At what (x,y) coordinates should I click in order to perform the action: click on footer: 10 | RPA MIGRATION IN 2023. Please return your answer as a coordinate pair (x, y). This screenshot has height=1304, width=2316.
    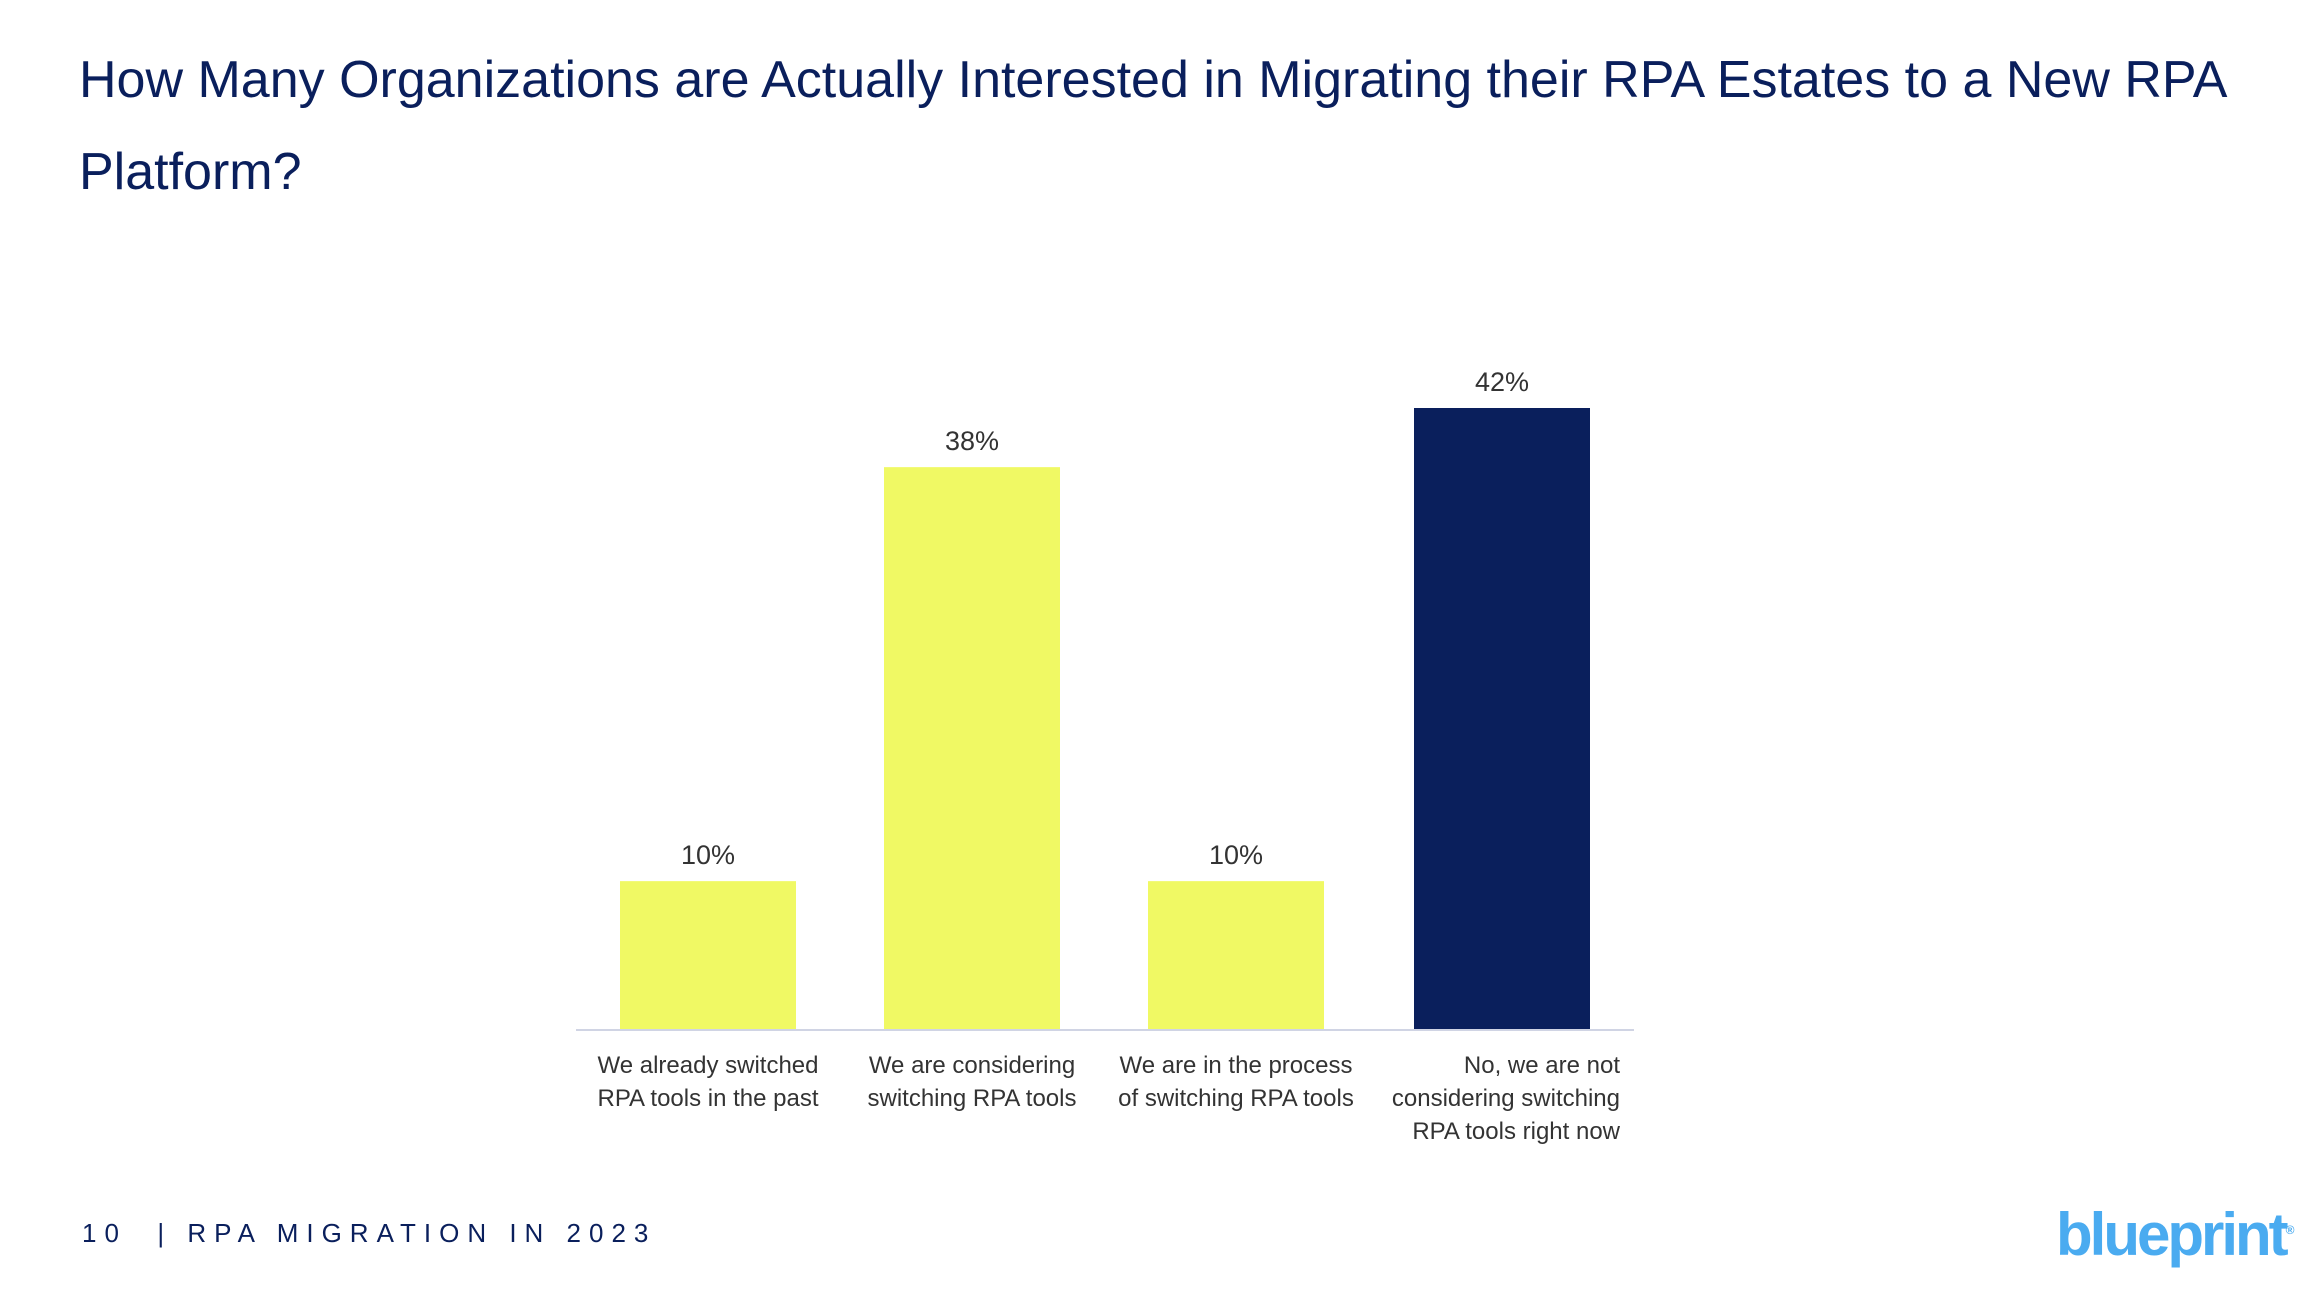
    Looking at the image, I should click on (369, 1233).